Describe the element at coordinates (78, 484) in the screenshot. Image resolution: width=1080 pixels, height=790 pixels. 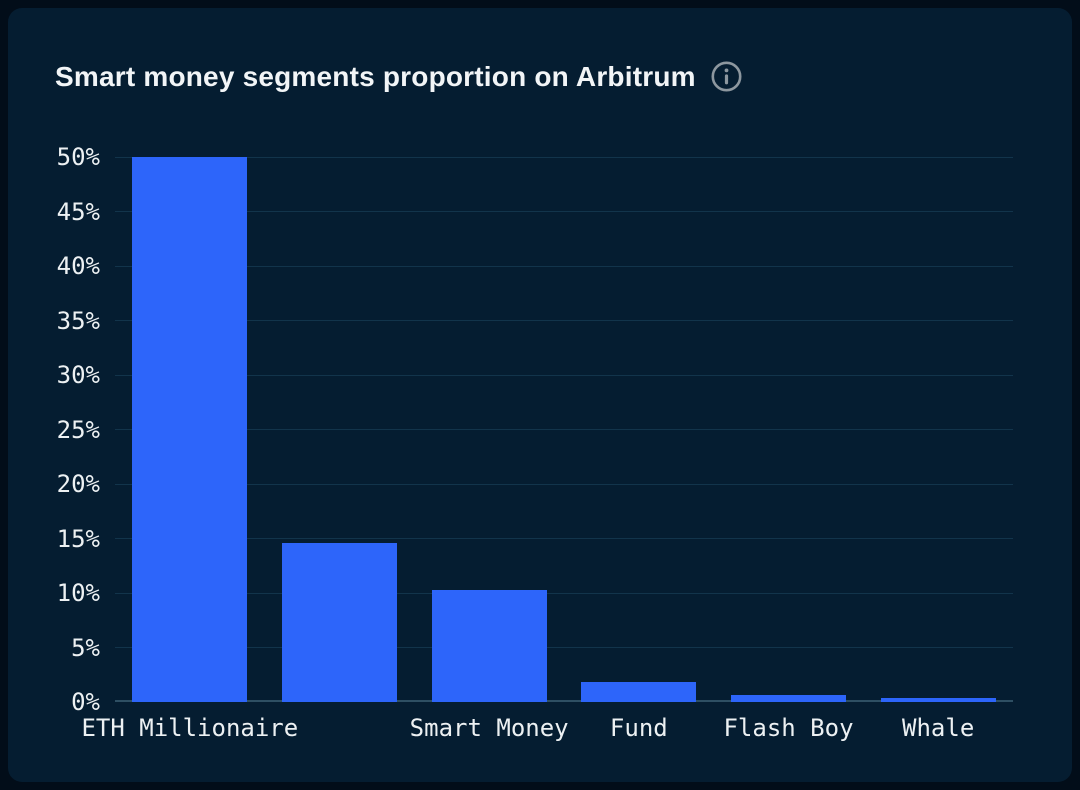
I see `y-axis-label-20pct: 20%` at that location.